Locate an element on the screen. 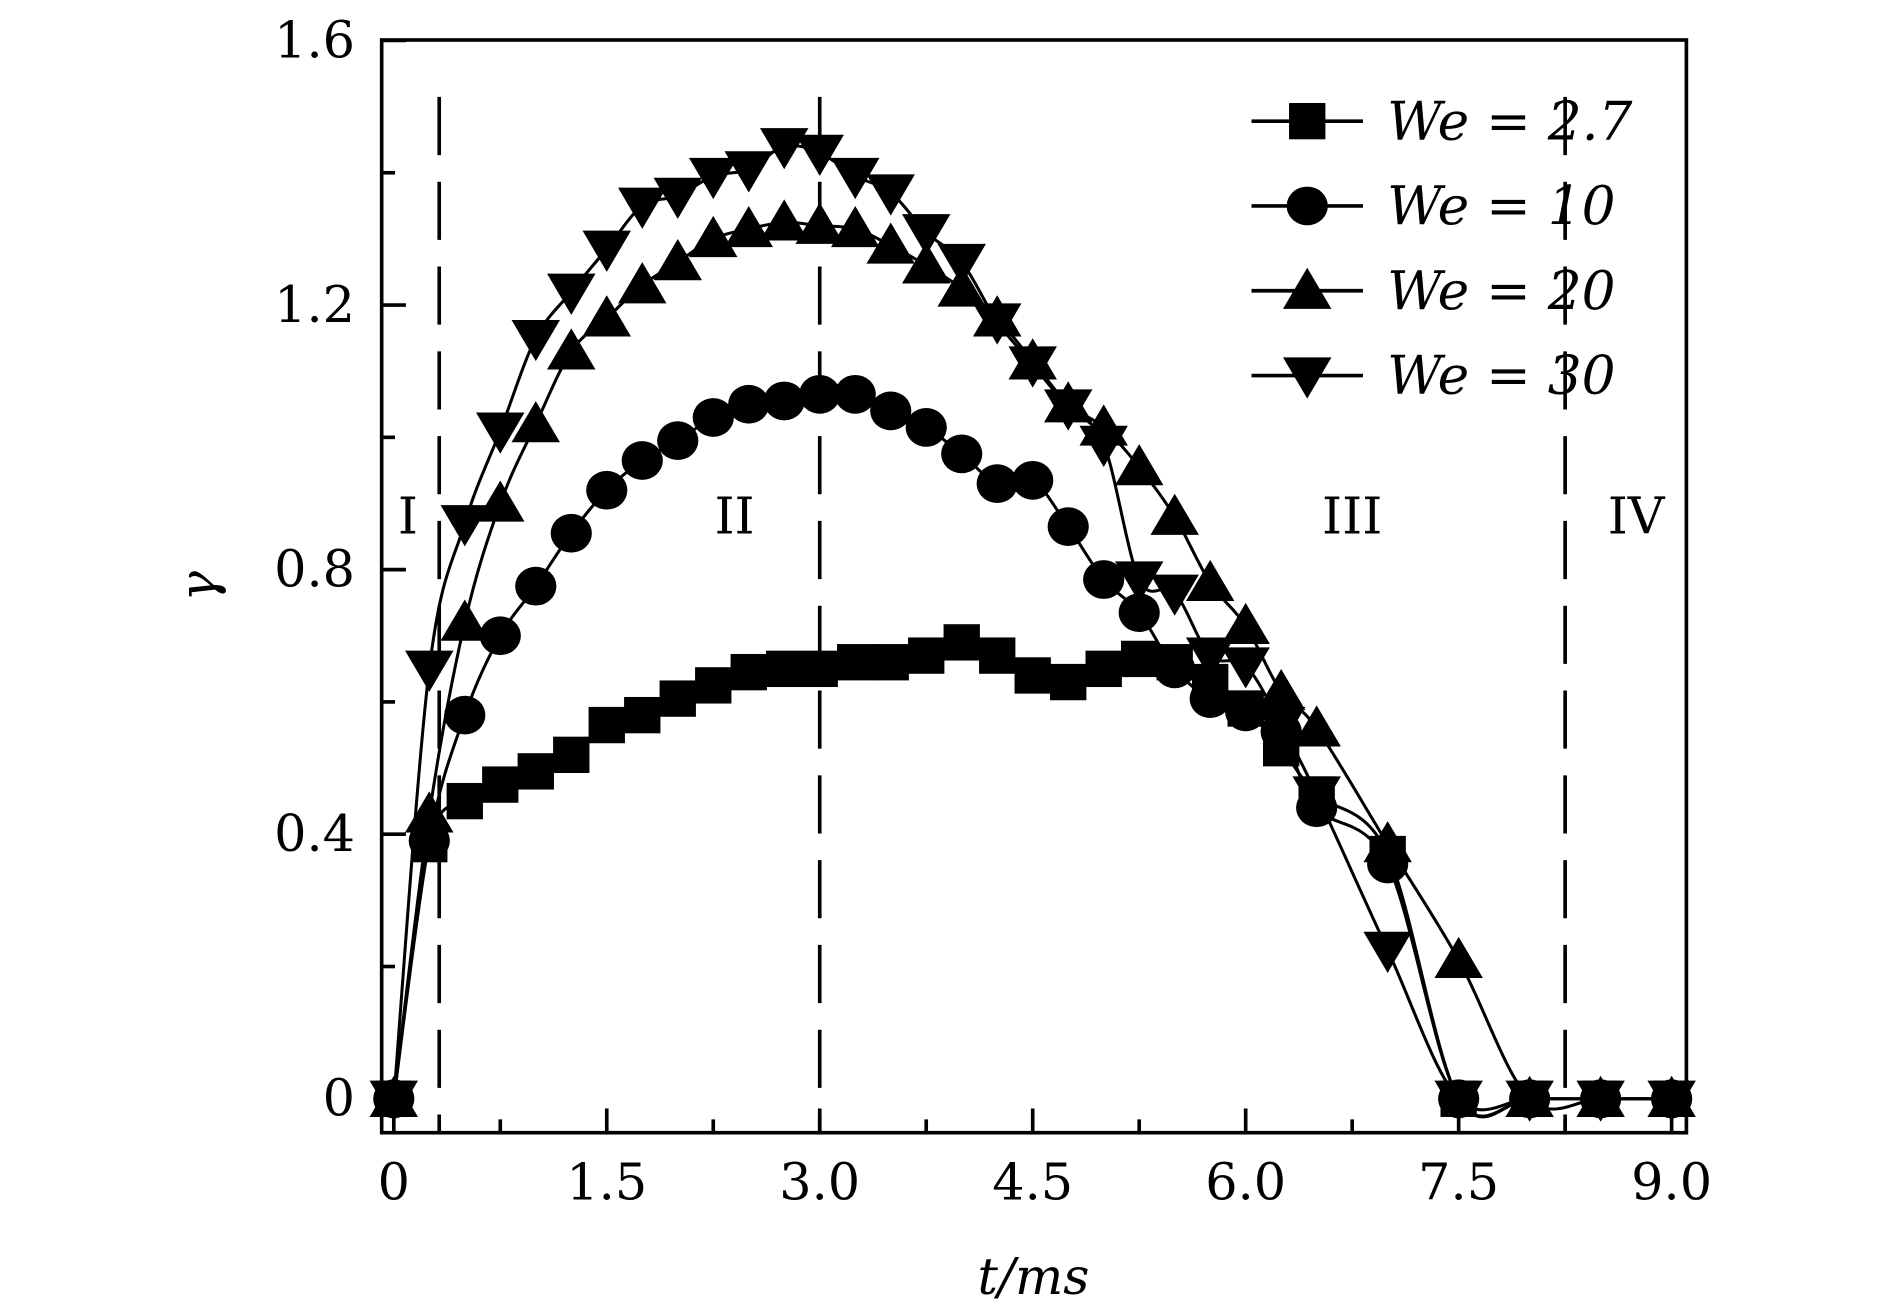 This screenshot has height=1312, width=1890. x-tick-label: 7.5 is located at coordinates (1458, 1181).